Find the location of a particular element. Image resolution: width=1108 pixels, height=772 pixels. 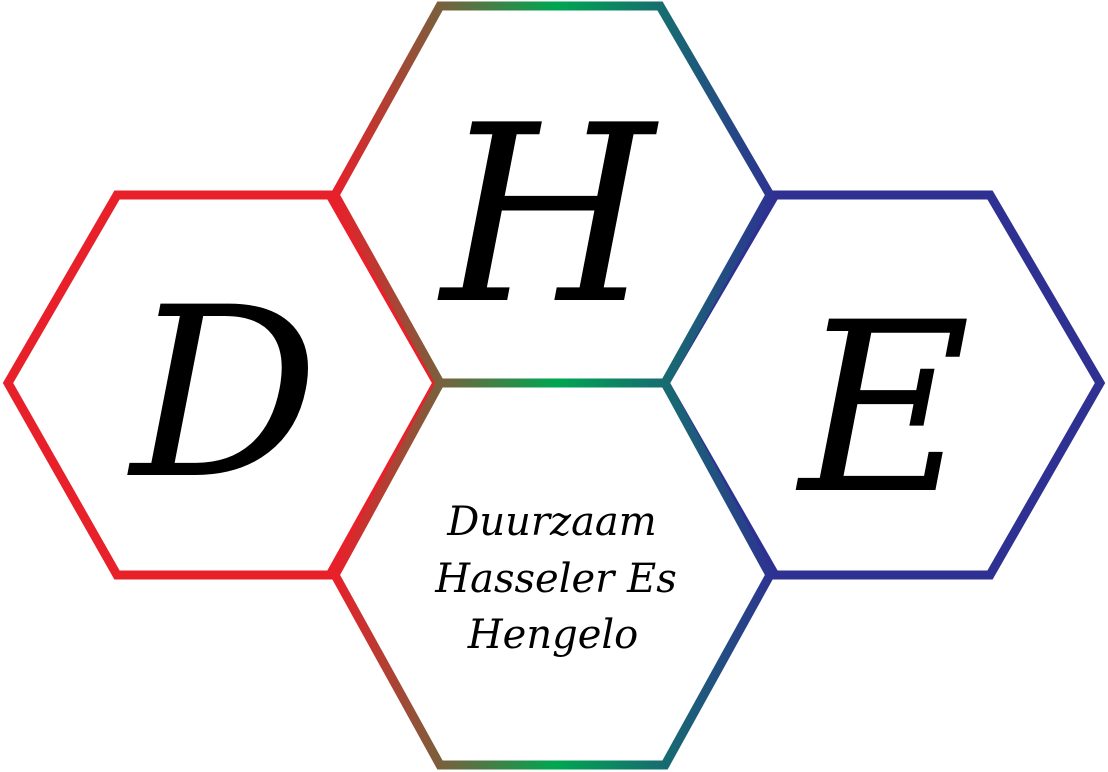

letter-d: D is located at coordinates (223, 394).